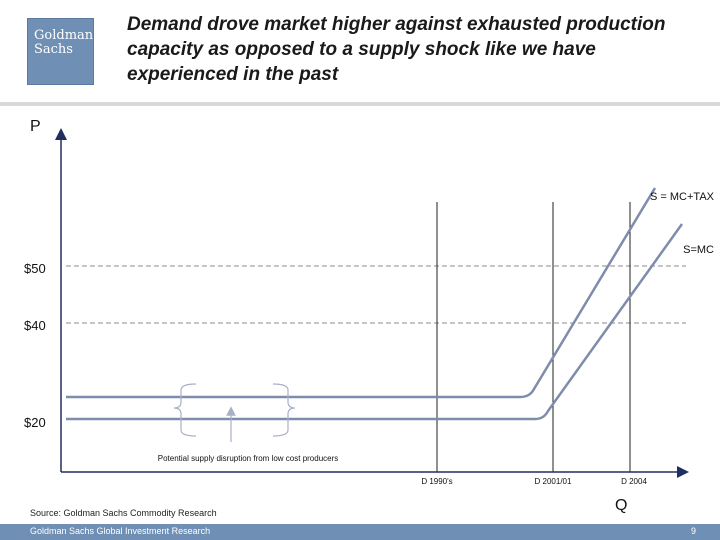  Describe the element at coordinates (234, 410) in the screenshot. I see `supply-disruption-brace` at that location.